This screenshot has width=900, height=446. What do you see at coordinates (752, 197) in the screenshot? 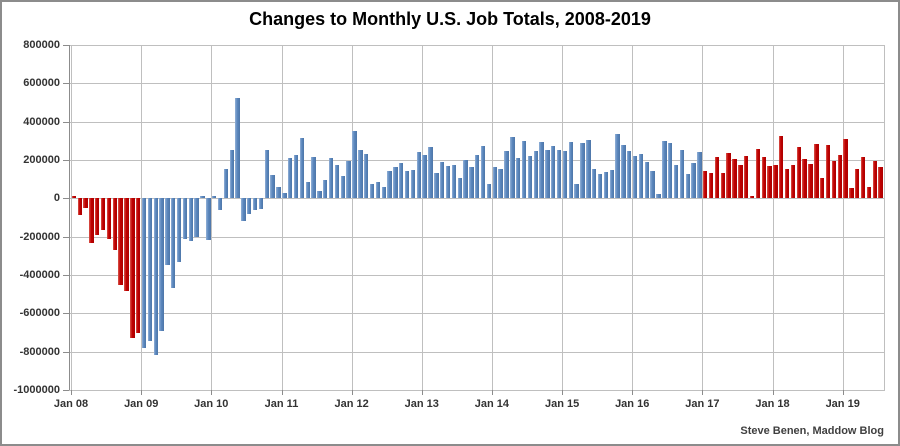
I see `bar-2017-Sep` at bounding box center [752, 197].